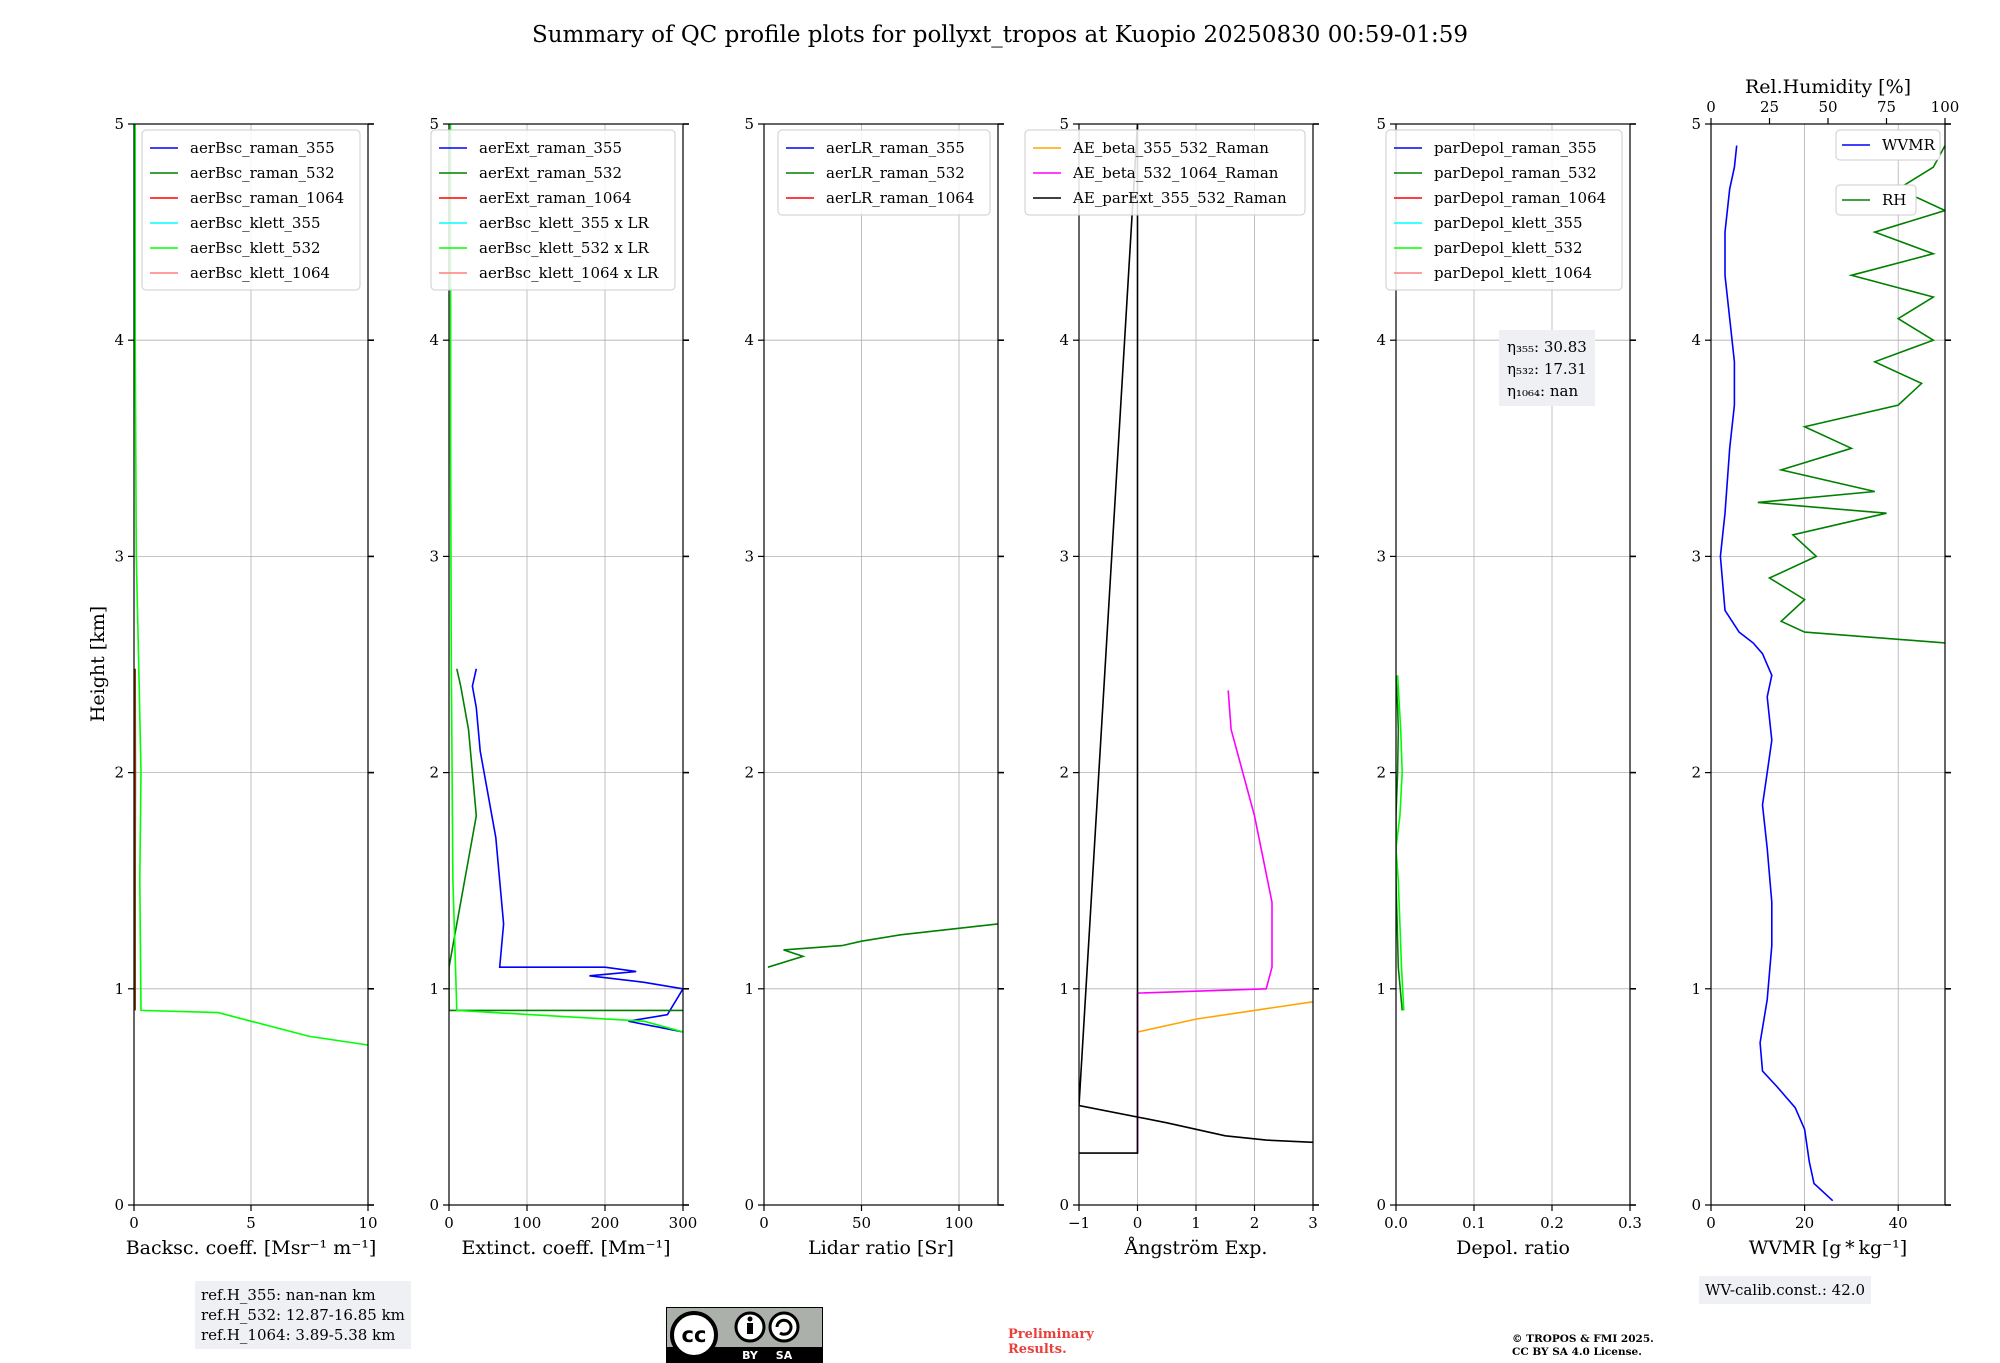  What do you see at coordinates (1255, 1223) in the screenshot?
I see `x-tick-label: 2` at bounding box center [1255, 1223].